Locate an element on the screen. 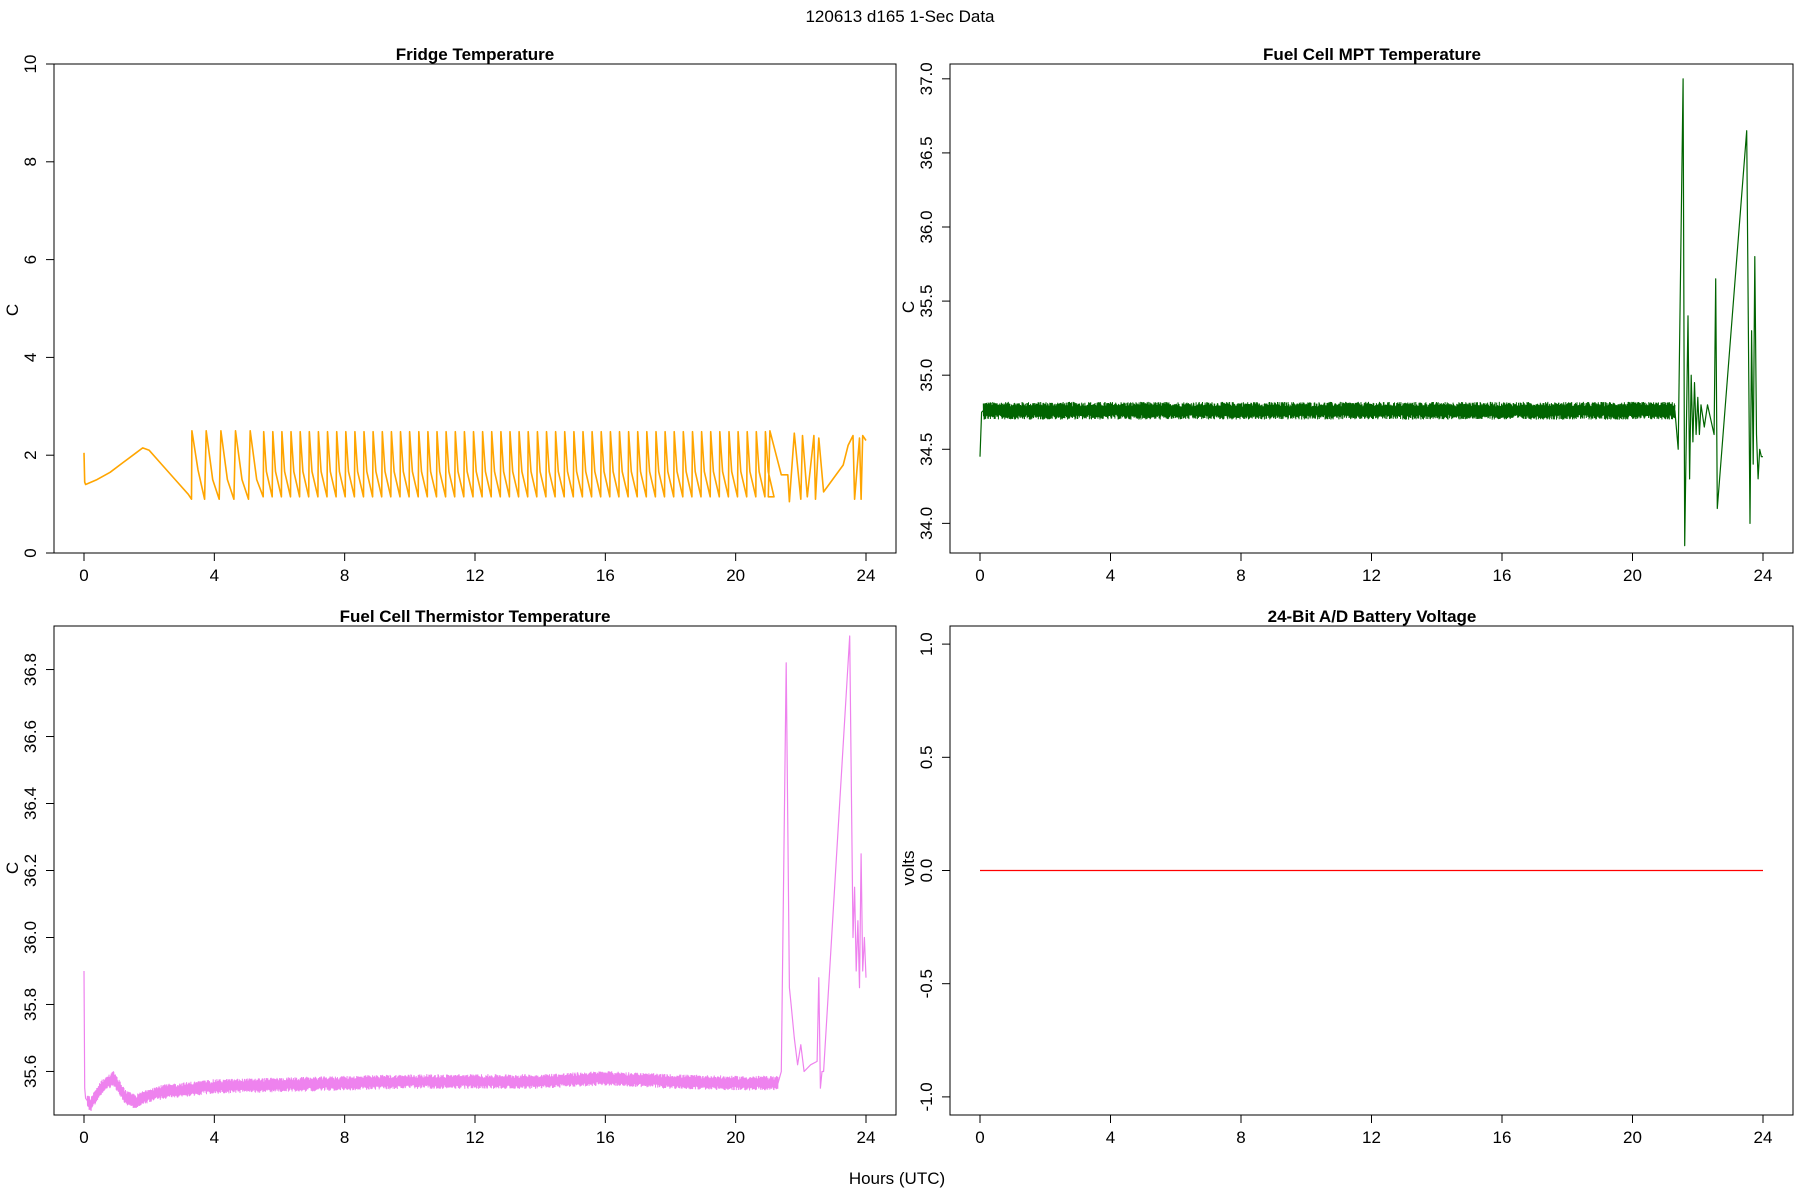  fridge-temperature-line is located at coordinates (475, 466).